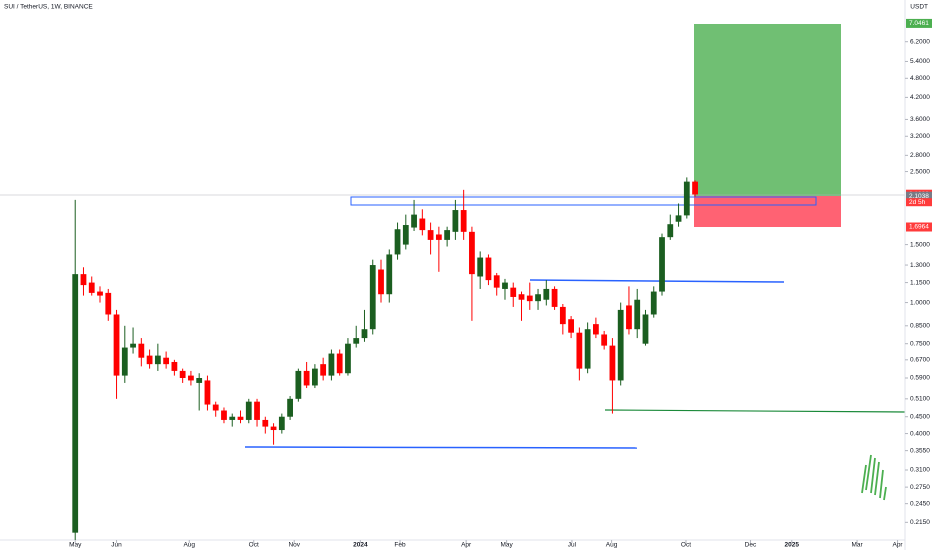 The width and height of the screenshot is (932, 550). I want to click on y-tick-label: 0.5100, so click(920, 399).